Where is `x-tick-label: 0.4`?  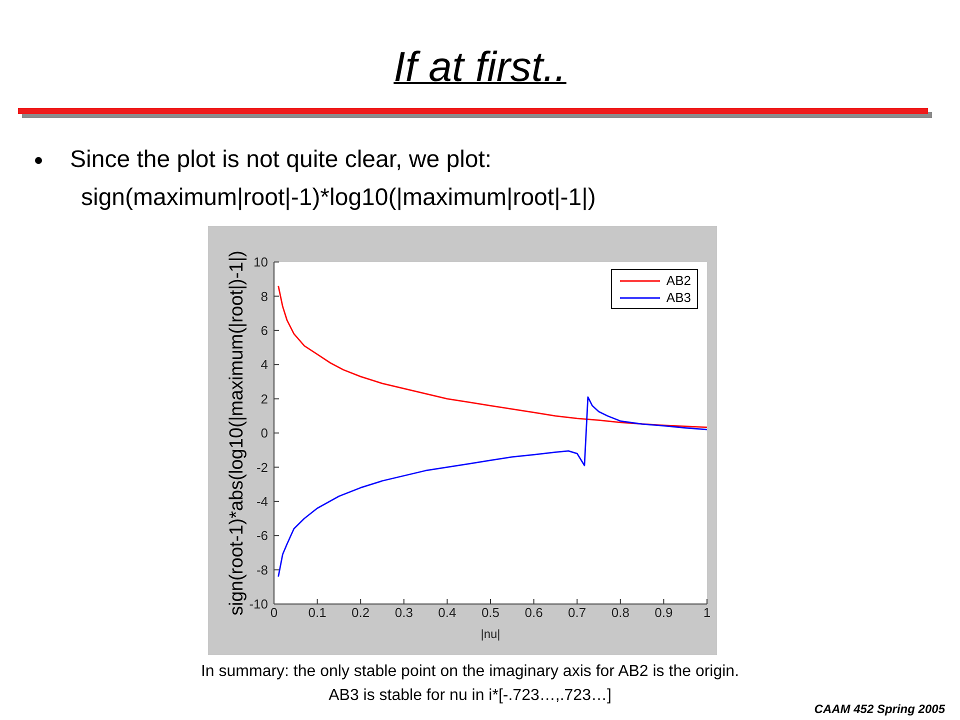 x-tick-label: 0.4 is located at coordinates (447, 612).